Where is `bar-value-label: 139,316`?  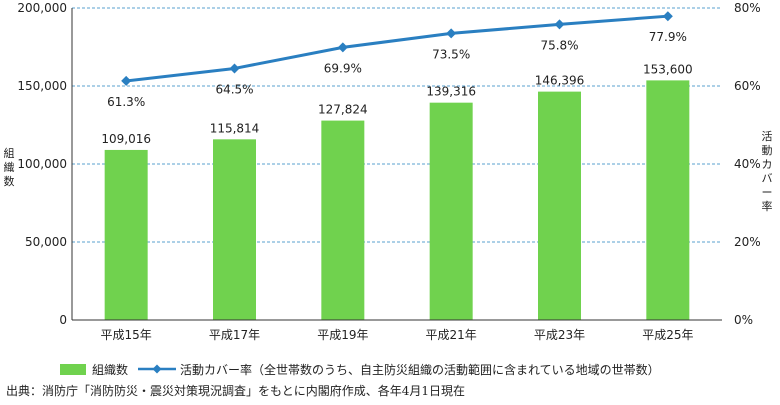
bar-value-label: 139,316 is located at coordinates (451, 92).